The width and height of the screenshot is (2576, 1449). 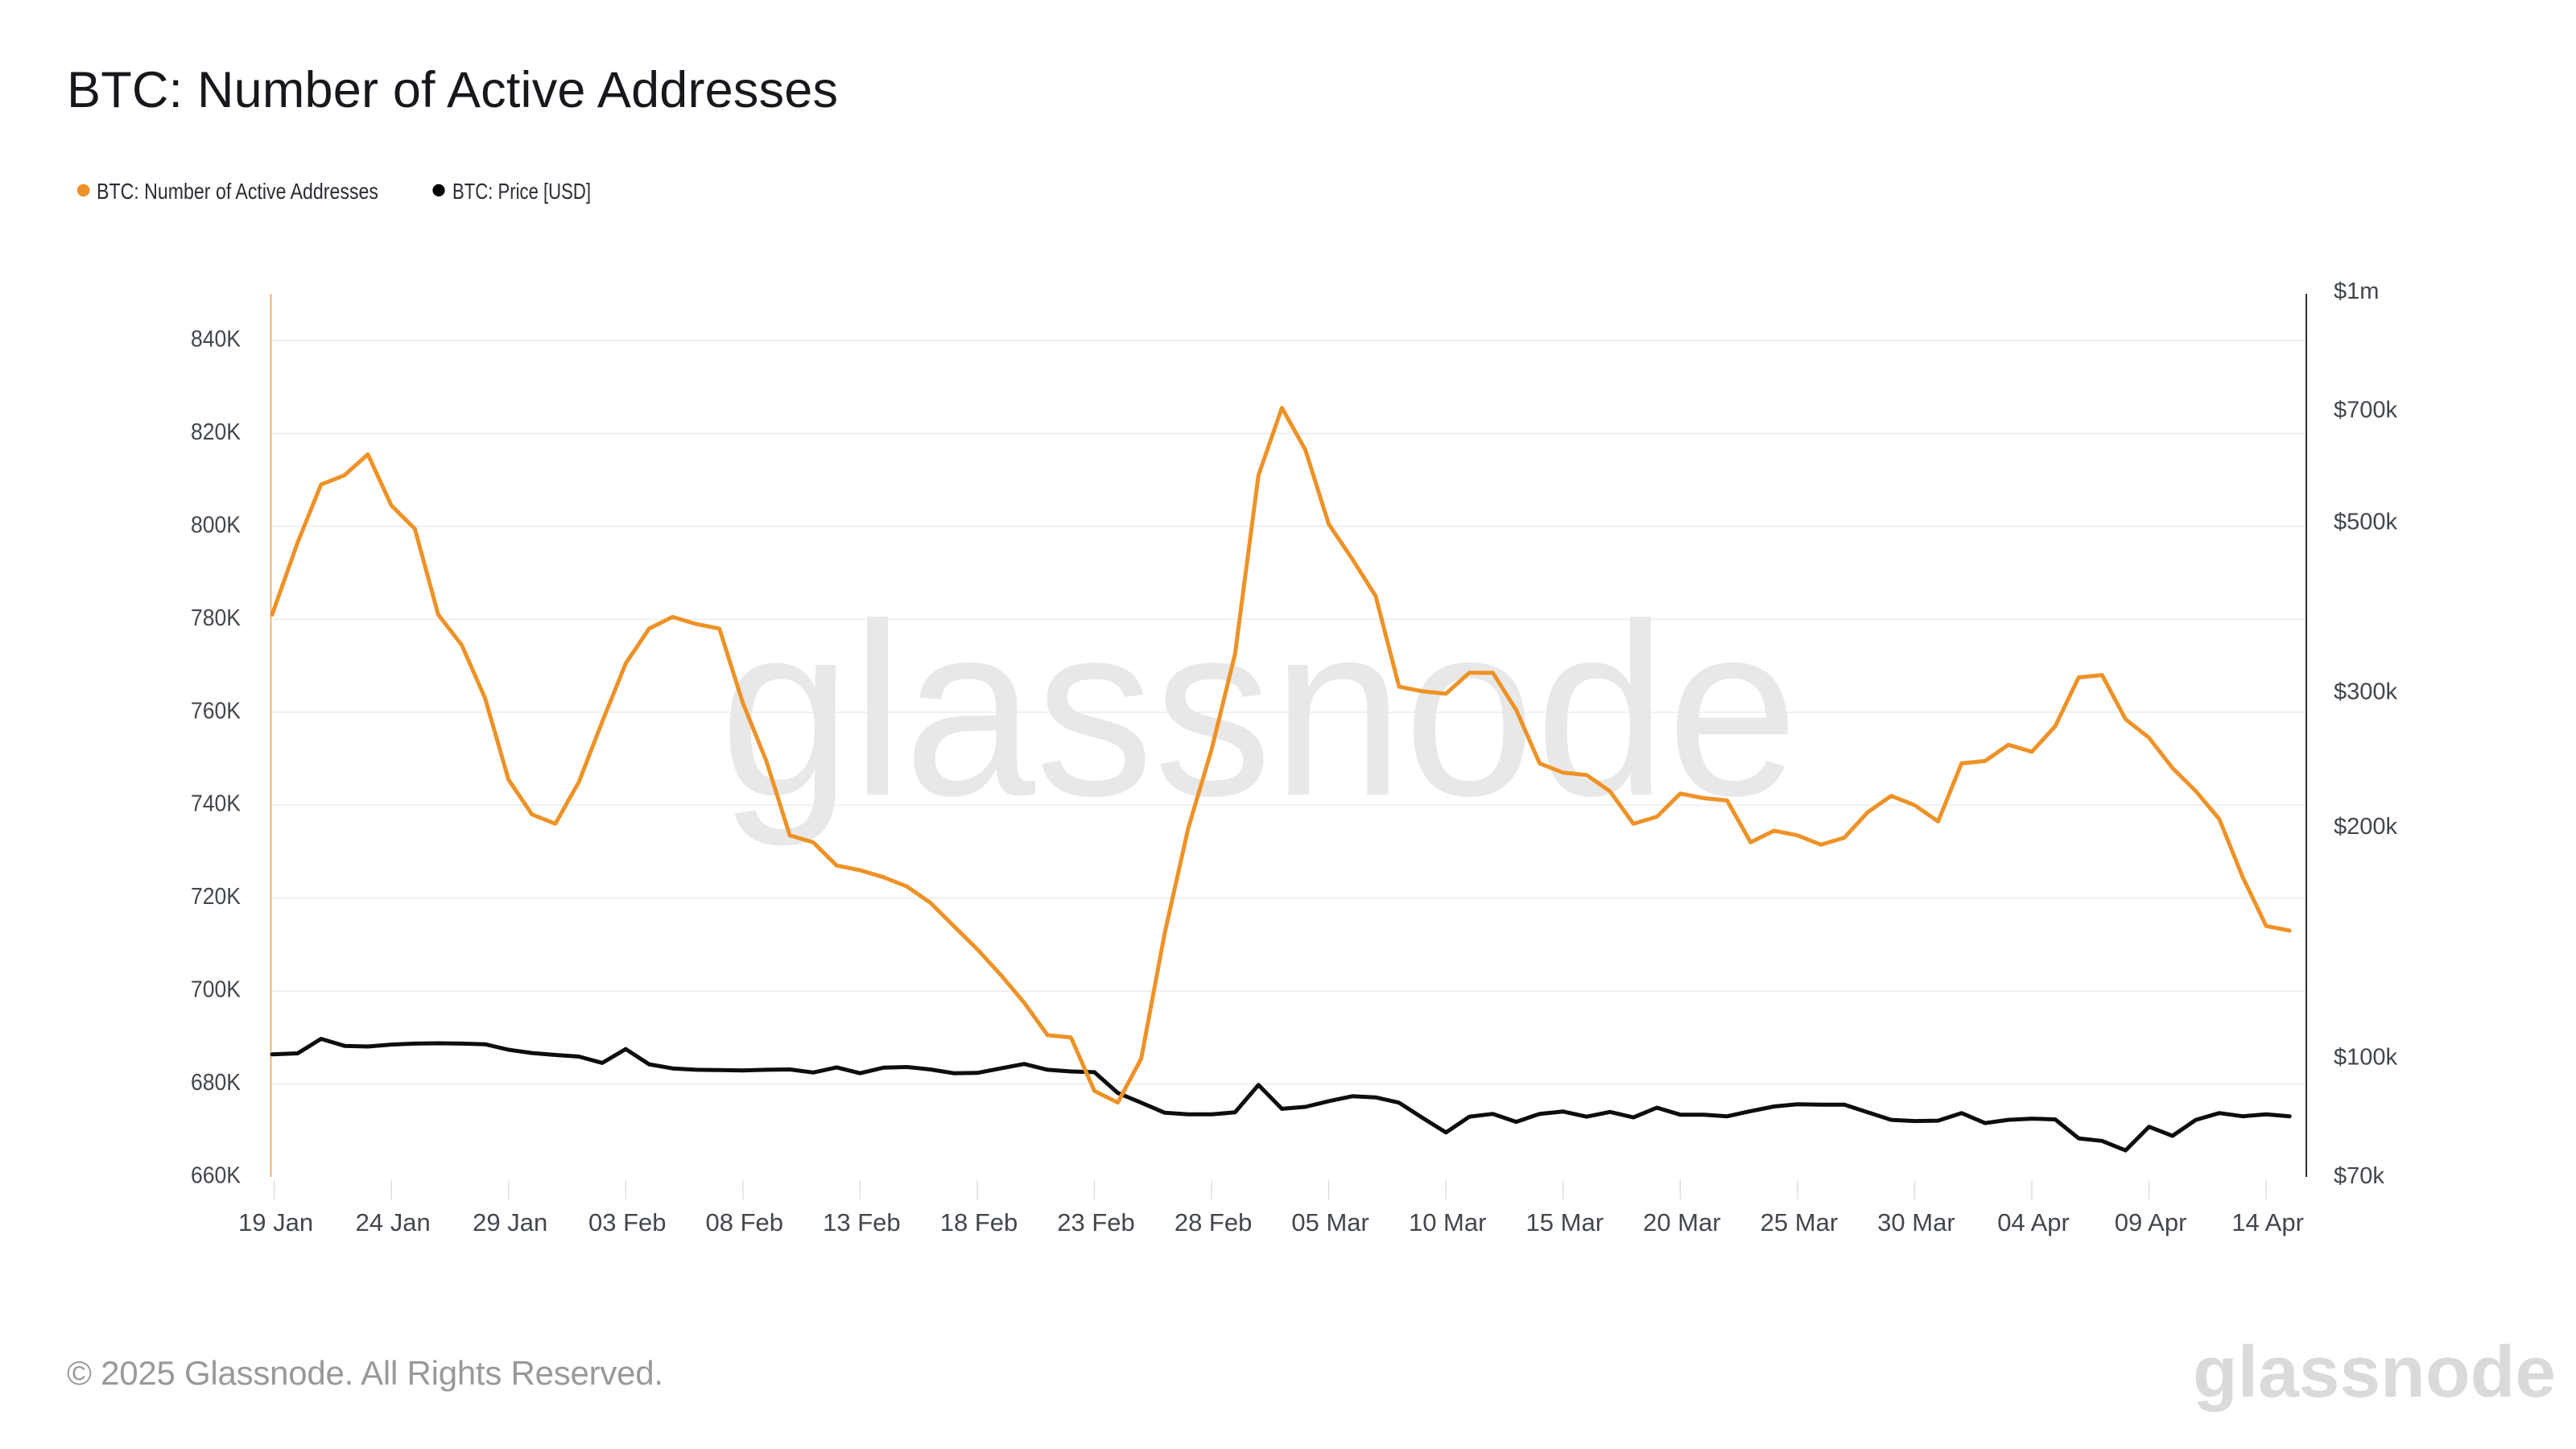 What do you see at coordinates (2356, 291) in the screenshot?
I see `svg-text: $1m` at bounding box center [2356, 291].